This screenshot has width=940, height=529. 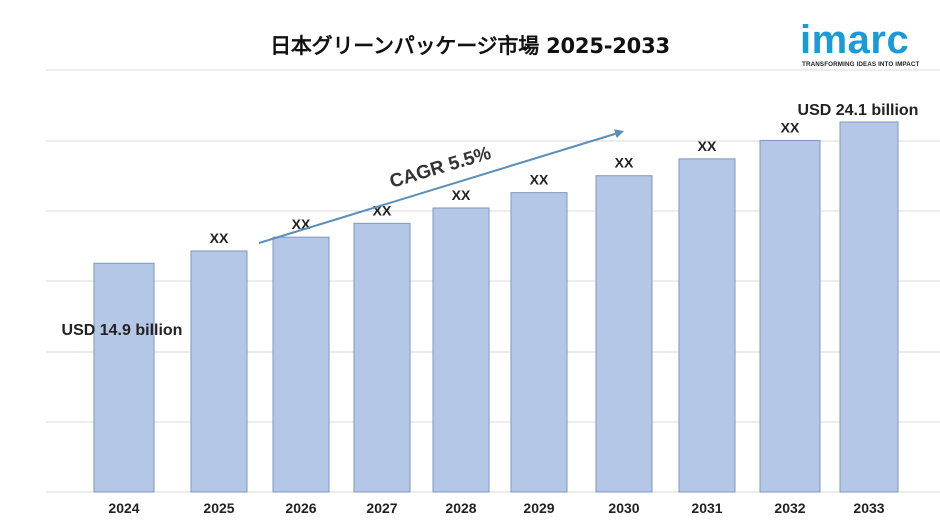 I want to click on x-tick-label: 2026, so click(x=300, y=508).